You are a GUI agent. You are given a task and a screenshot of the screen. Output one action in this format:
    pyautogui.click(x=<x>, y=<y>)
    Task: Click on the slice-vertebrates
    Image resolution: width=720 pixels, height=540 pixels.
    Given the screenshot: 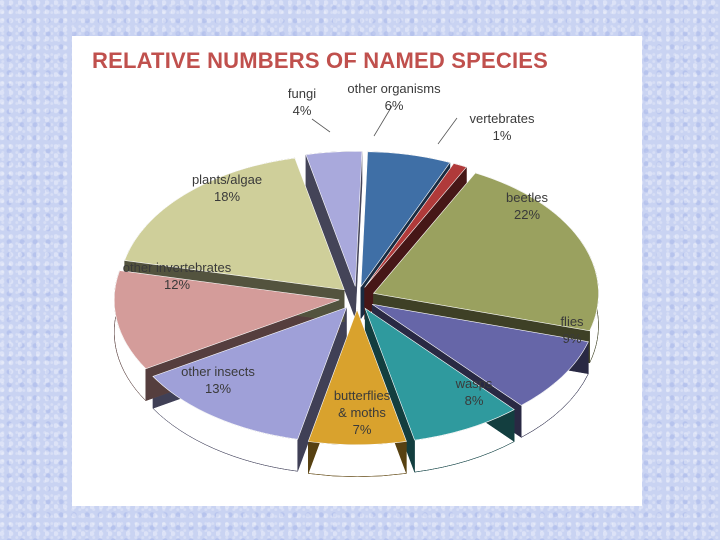 What is the action you would take?
    pyautogui.click(x=416, y=225)
    